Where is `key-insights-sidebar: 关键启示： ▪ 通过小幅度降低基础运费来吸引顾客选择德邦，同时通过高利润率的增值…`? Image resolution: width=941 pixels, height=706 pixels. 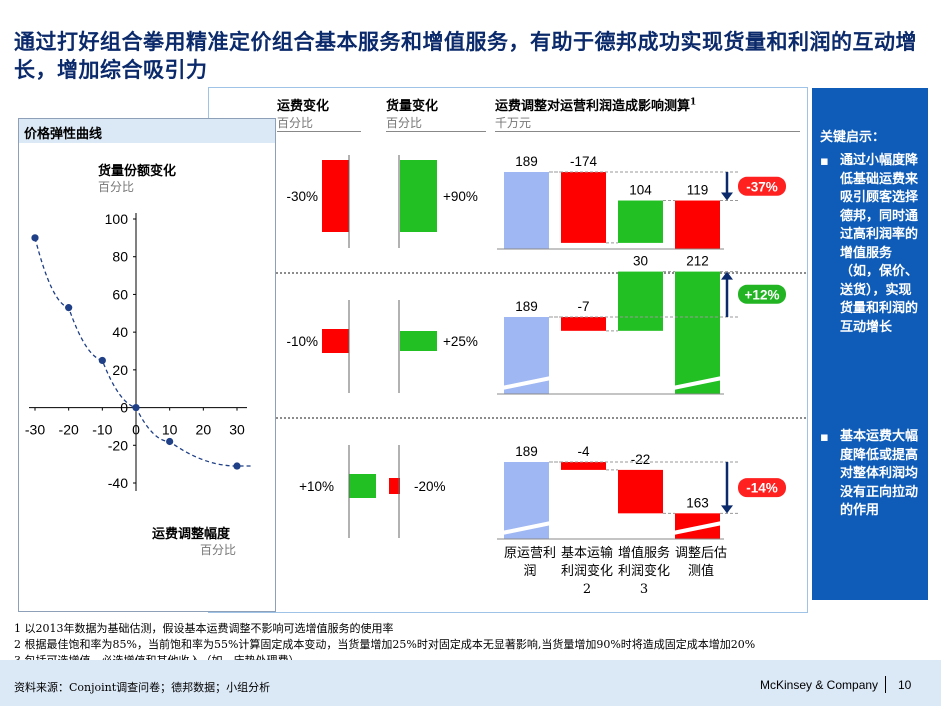
key-insights-sidebar: 关键启示： ▪ 通过小幅度降低基础运费来吸引顾客选择德邦，同时通过高利润率的增值… is located at coordinates (870, 344).